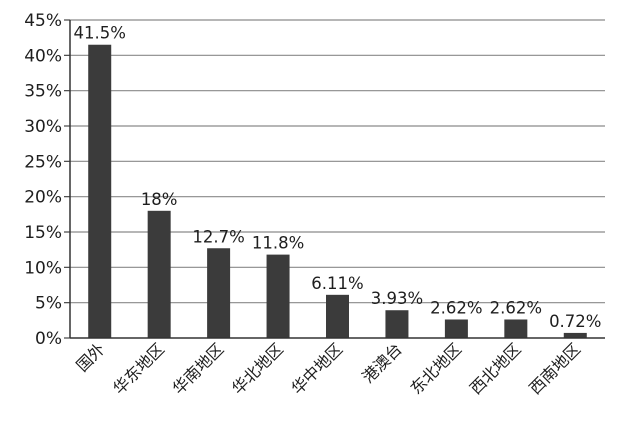 This screenshot has height=441, width=635. Describe the element at coordinates (554, 368) in the screenshot. I see `x-category-label: 西南地区` at that location.